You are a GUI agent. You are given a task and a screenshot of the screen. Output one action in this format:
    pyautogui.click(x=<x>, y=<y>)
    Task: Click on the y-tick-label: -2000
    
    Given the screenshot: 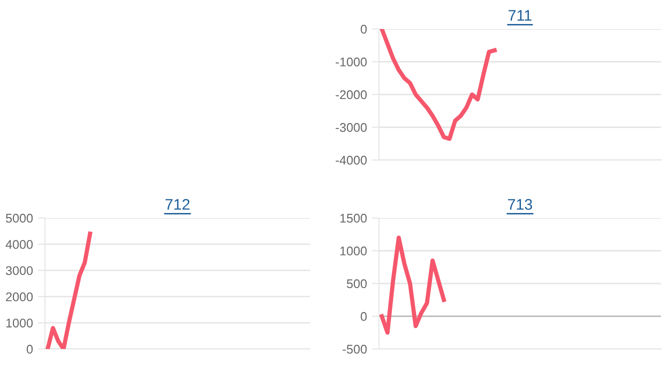 What is the action you would take?
    pyautogui.click(x=351, y=95)
    